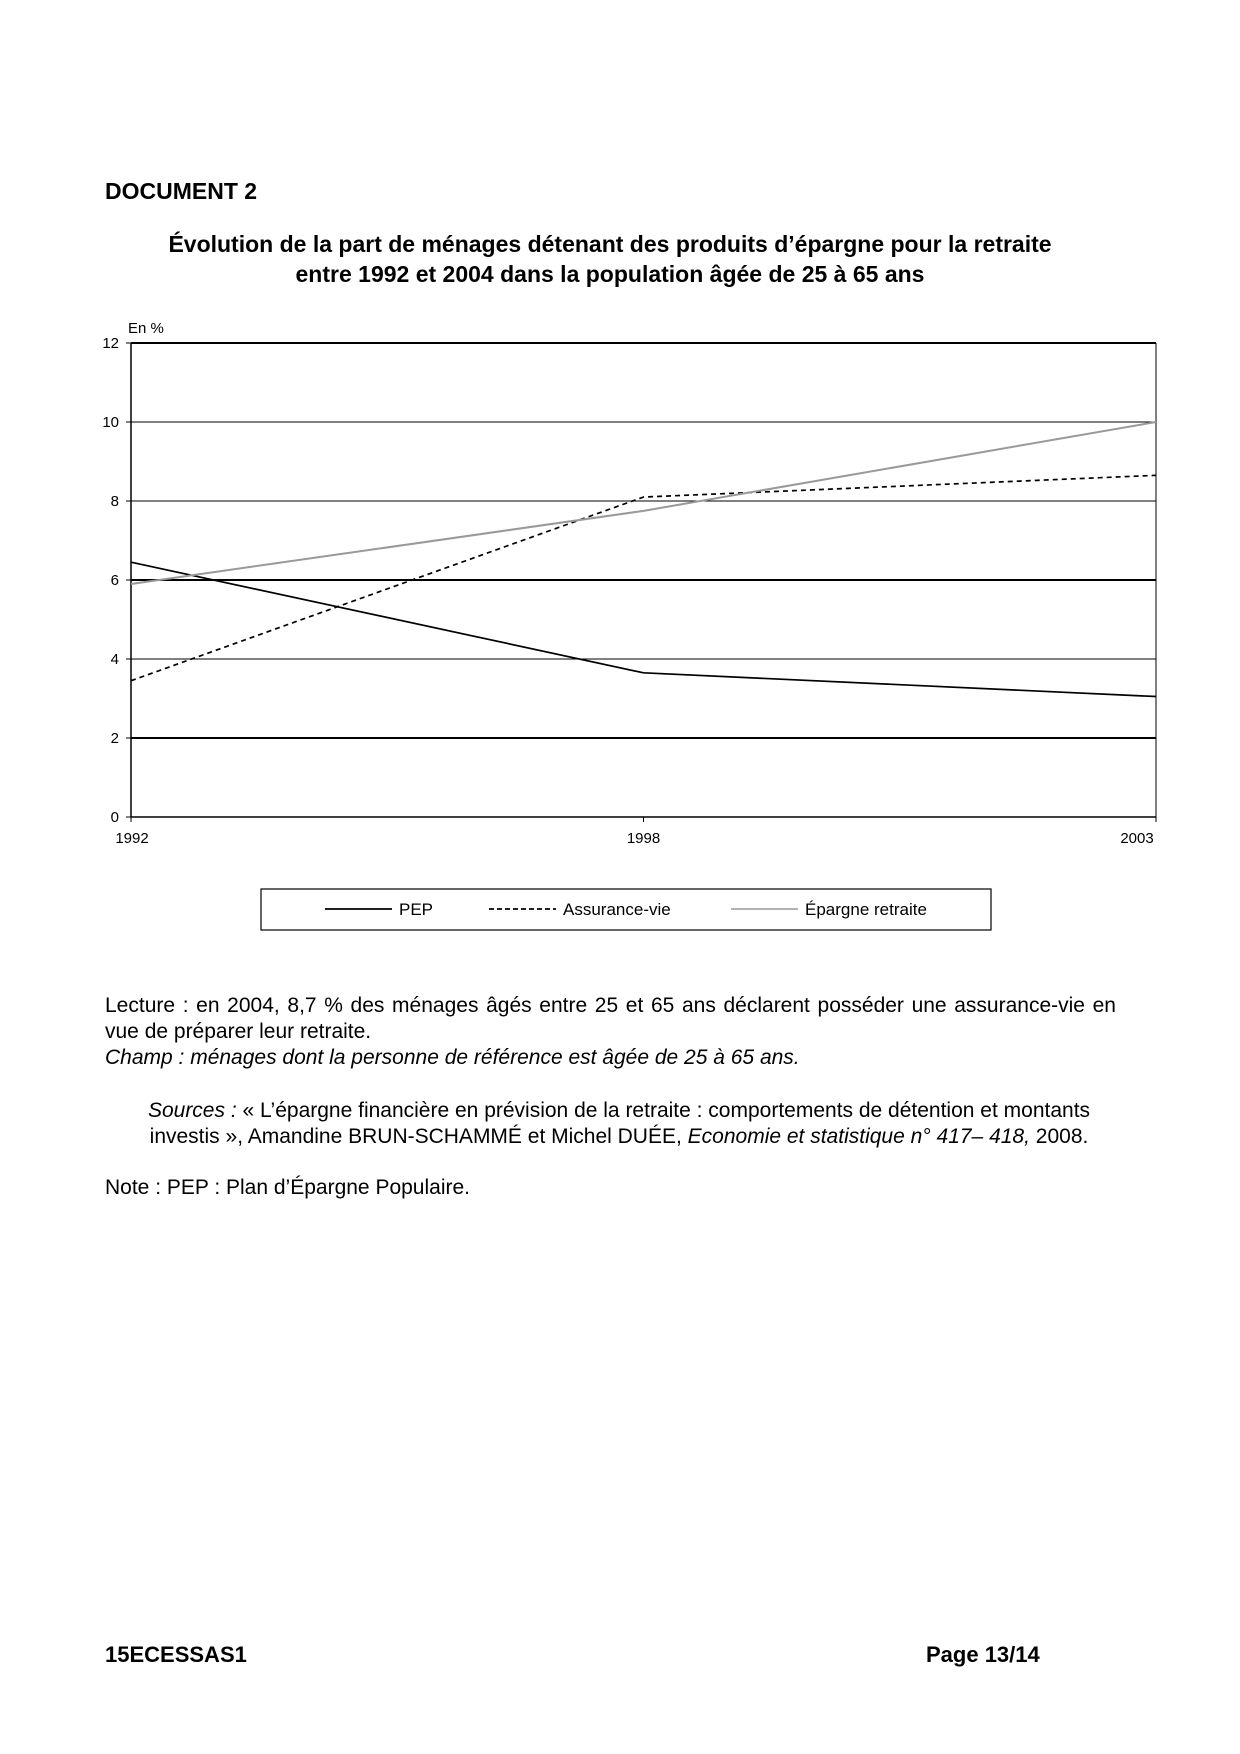 The image size is (1240, 1754). Describe the element at coordinates (115, 817) in the screenshot. I see `y-tick-label: 0` at that location.